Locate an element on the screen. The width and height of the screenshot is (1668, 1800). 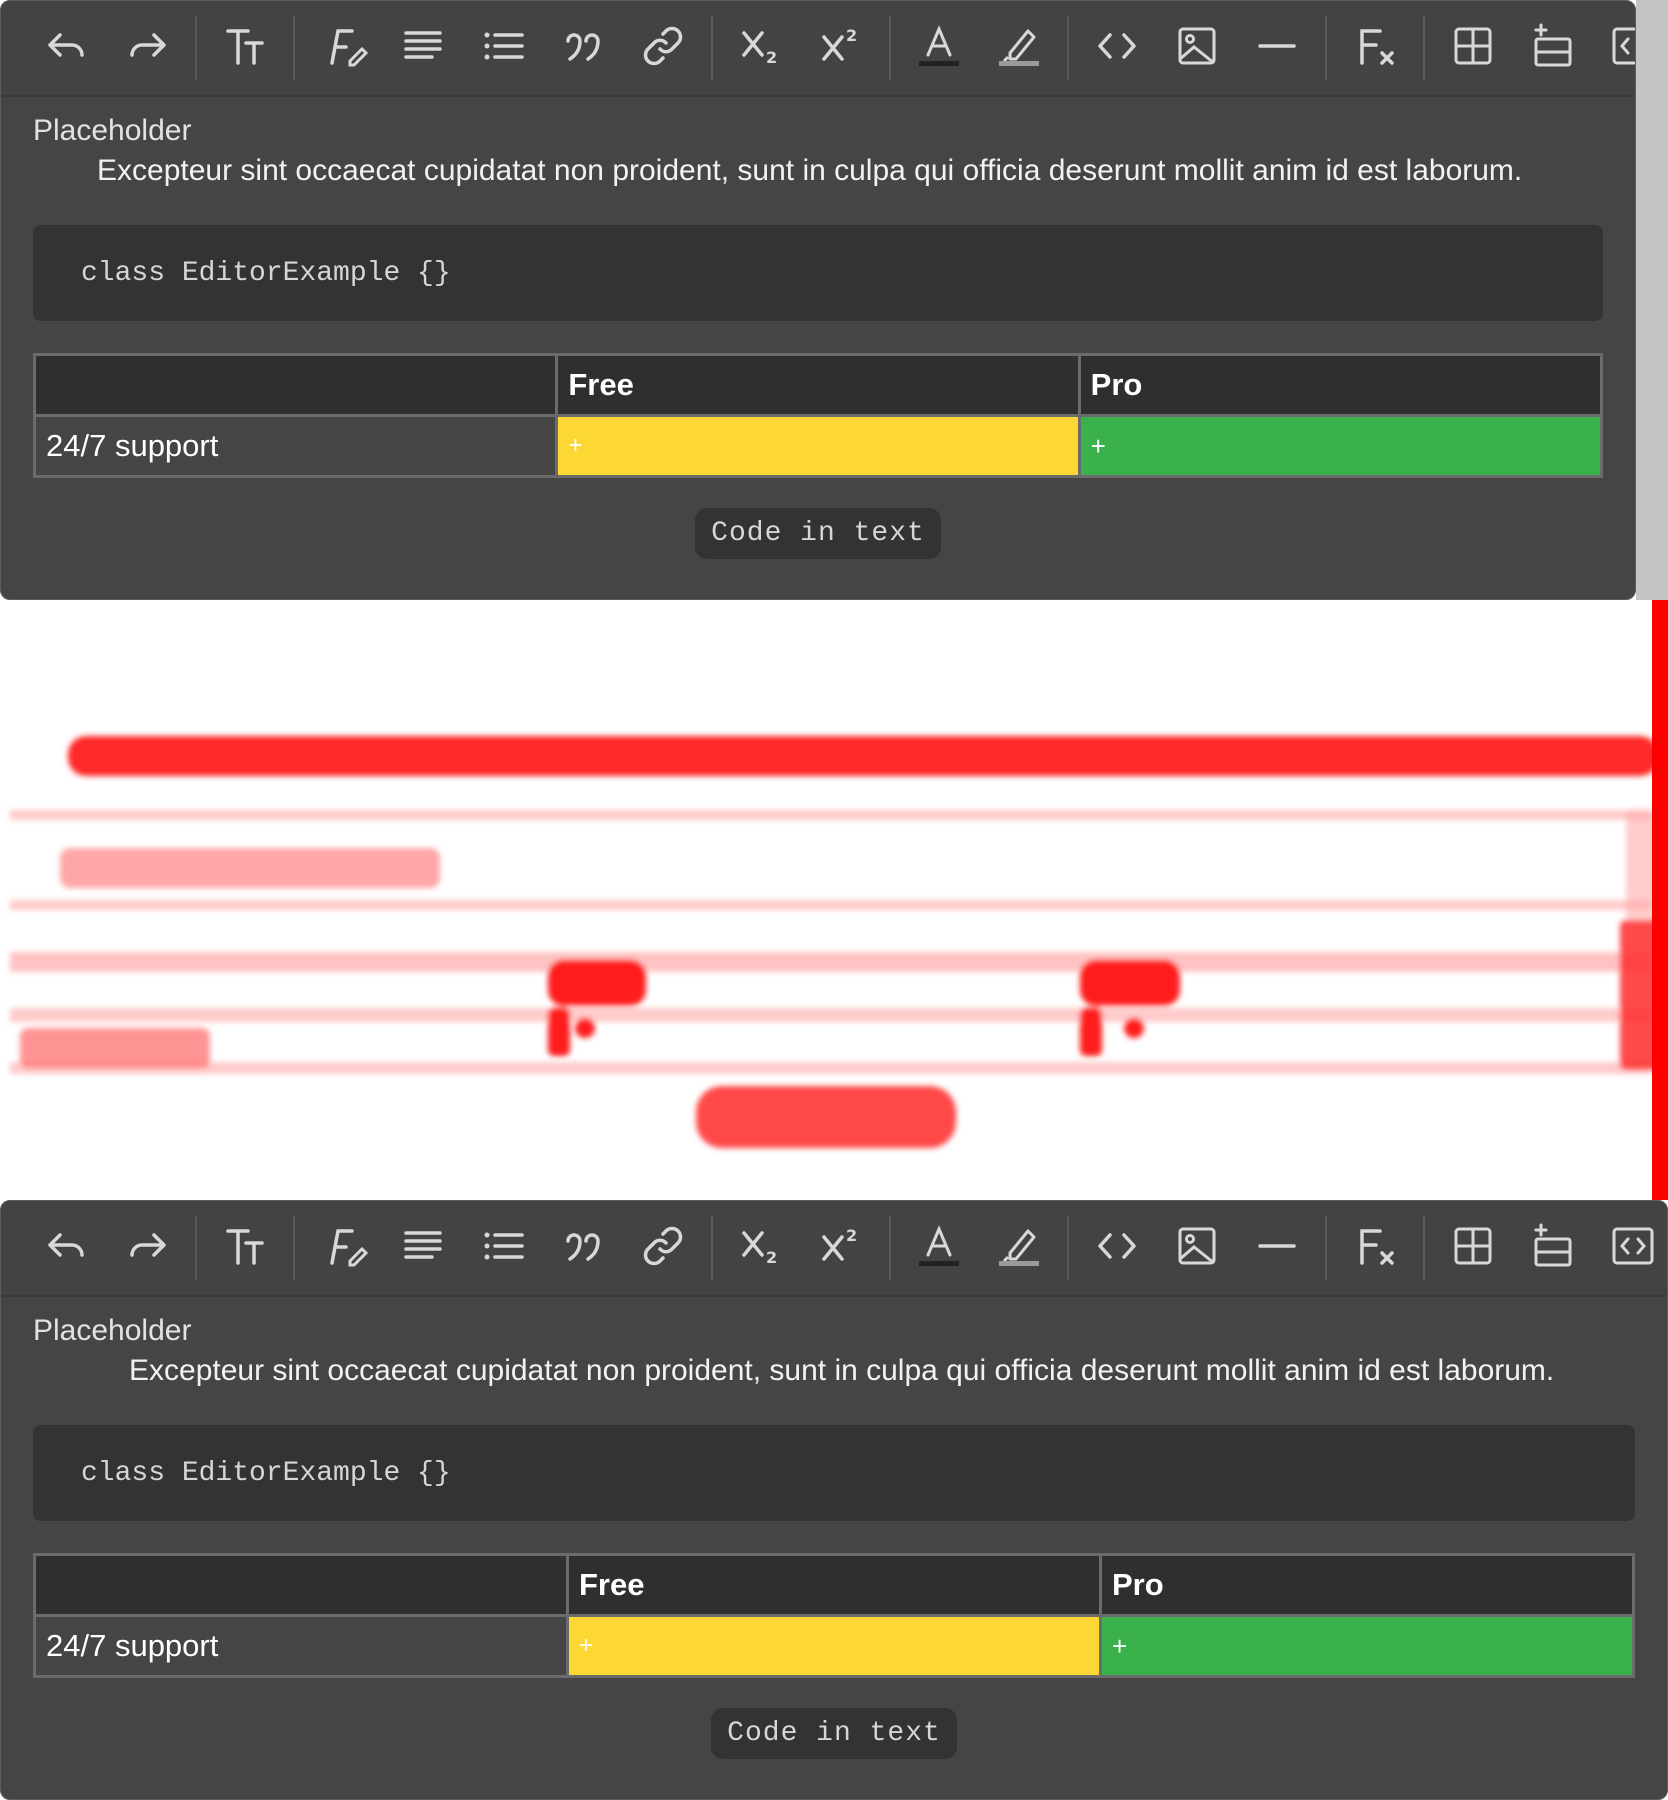
subscript-icon: 2 is located at coordinates (761, 1248).